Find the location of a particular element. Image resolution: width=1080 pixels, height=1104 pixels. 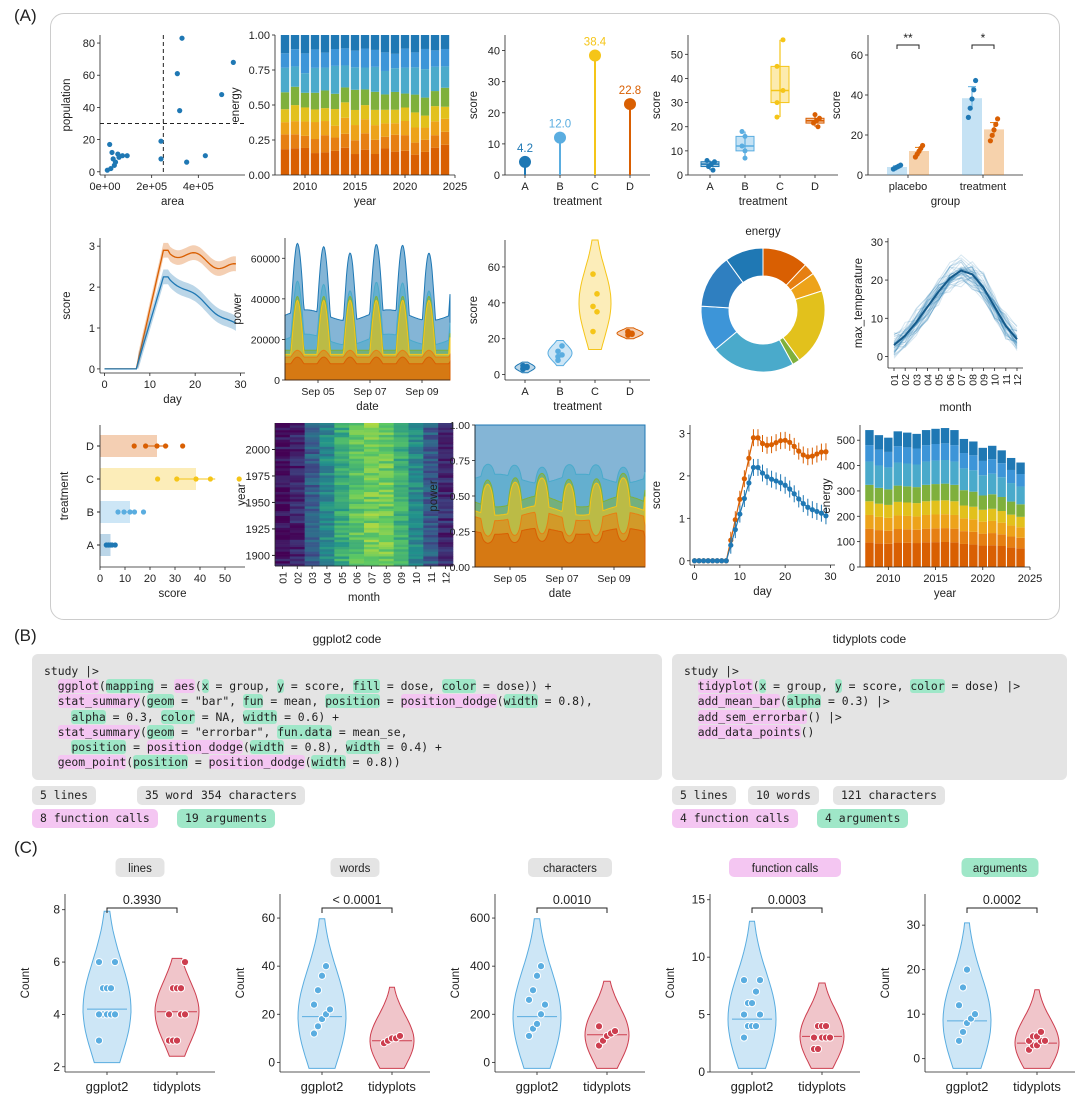

x-tick-label: tidyplots is located at coordinates (177, 1086).